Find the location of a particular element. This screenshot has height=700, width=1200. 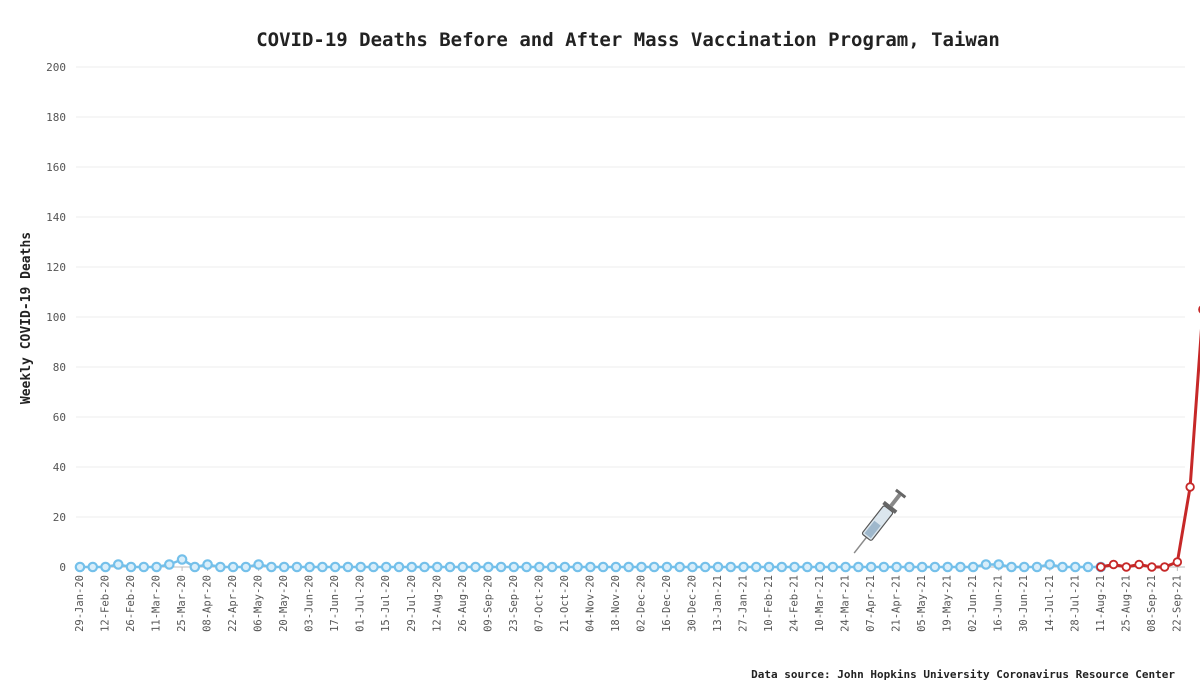

y-tick-label: 20 is located at coordinates (59, 517).